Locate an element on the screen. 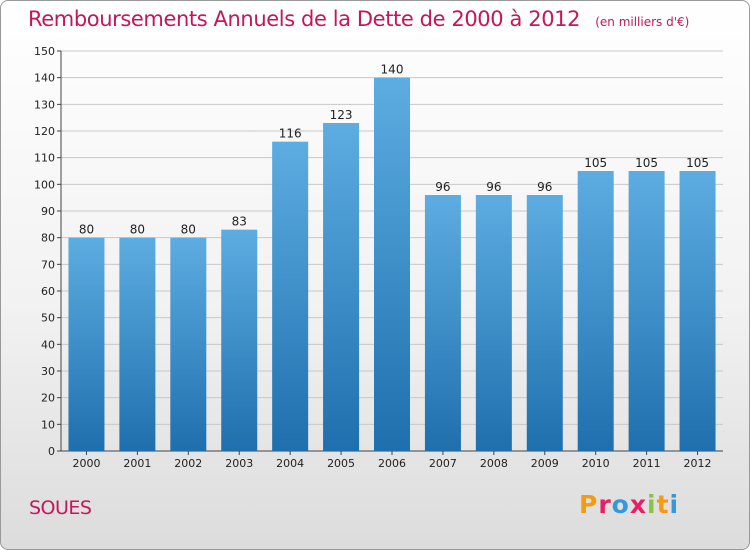 This screenshot has width=750, height=550. y-tick-label: 40 is located at coordinates (48, 344).